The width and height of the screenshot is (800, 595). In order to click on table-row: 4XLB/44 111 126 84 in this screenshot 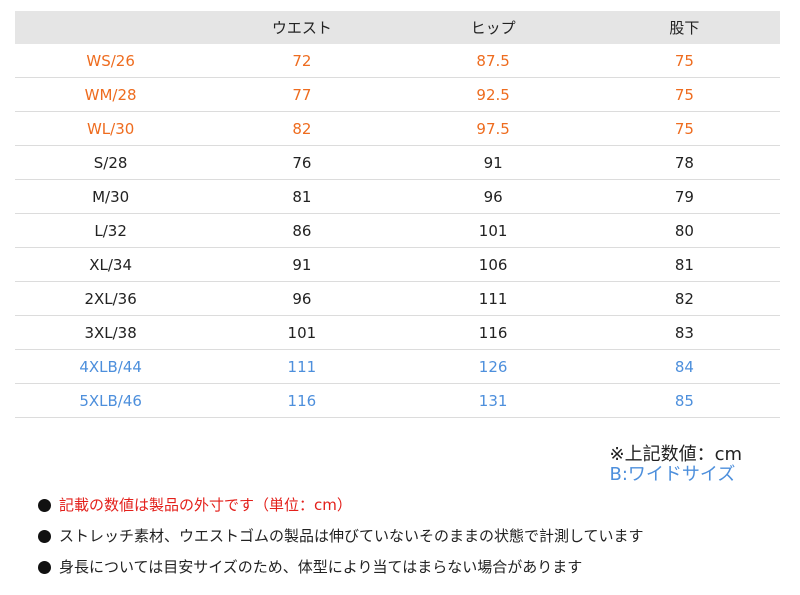, I will do `click(397, 366)`.